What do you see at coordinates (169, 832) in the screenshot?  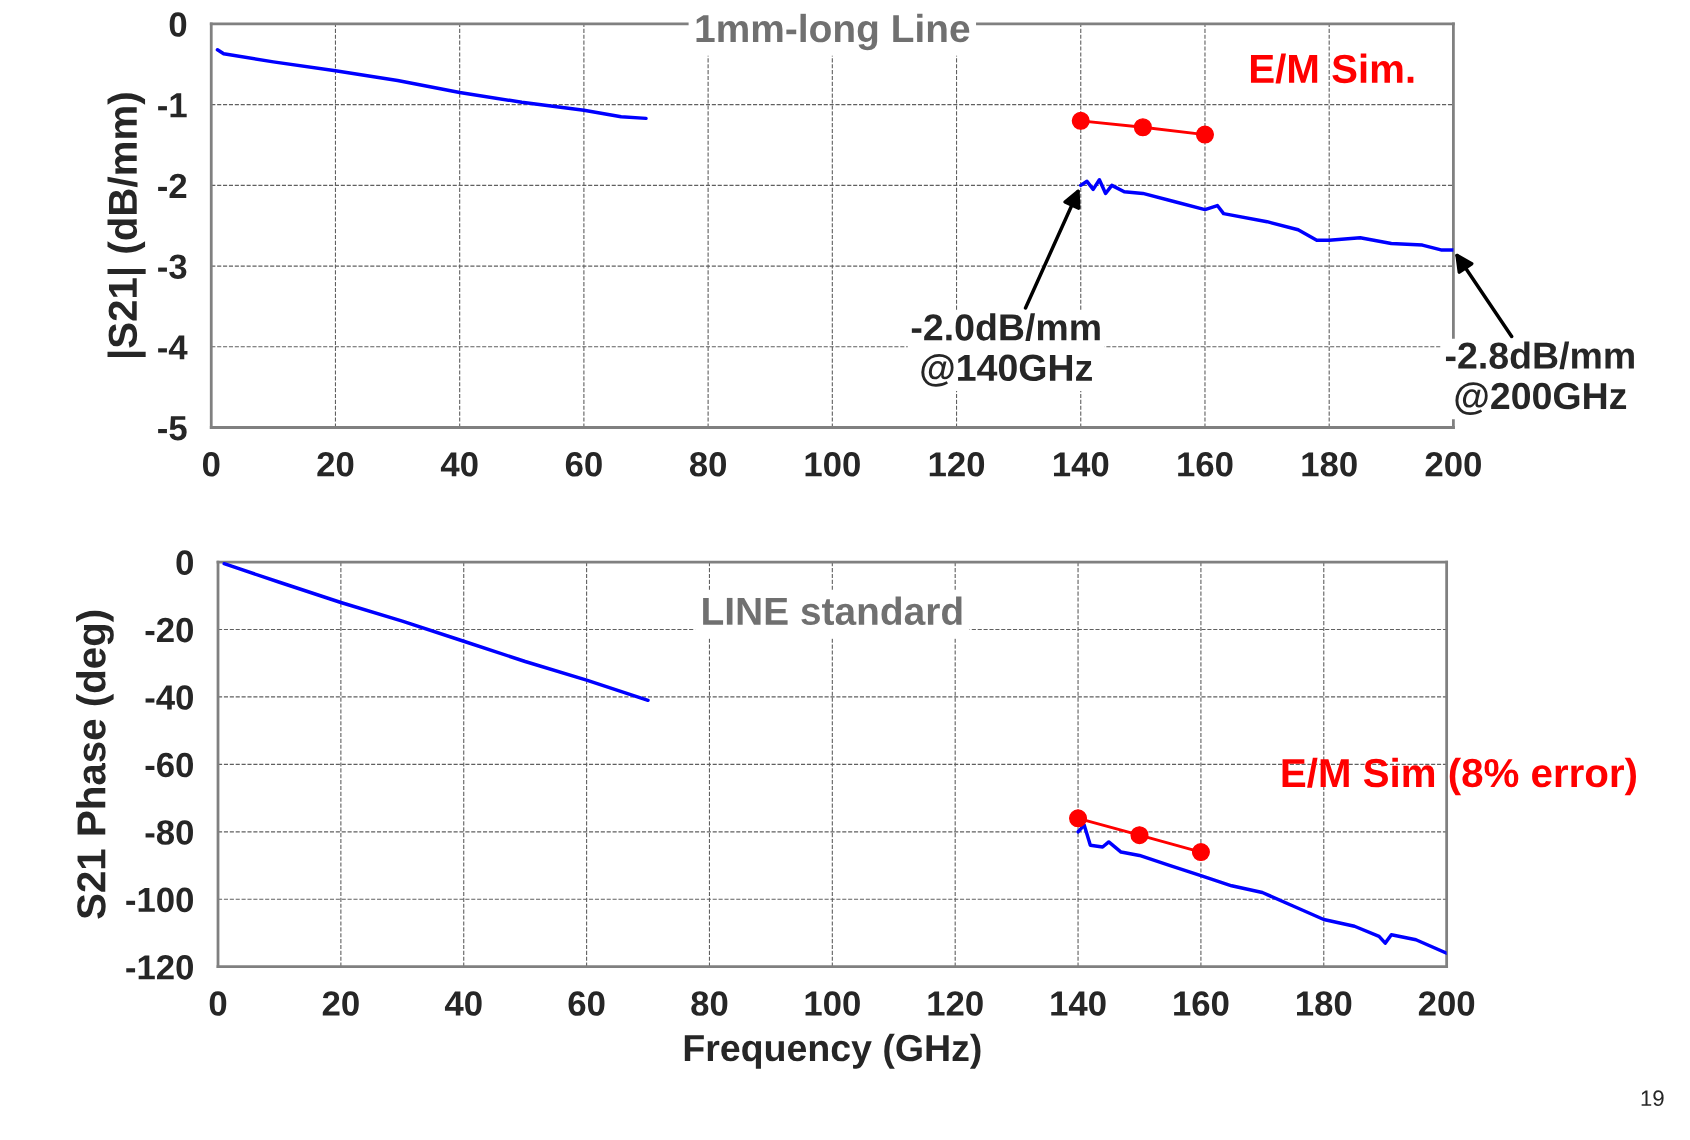 I see `y-tick-label: -80` at bounding box center [169, 832].